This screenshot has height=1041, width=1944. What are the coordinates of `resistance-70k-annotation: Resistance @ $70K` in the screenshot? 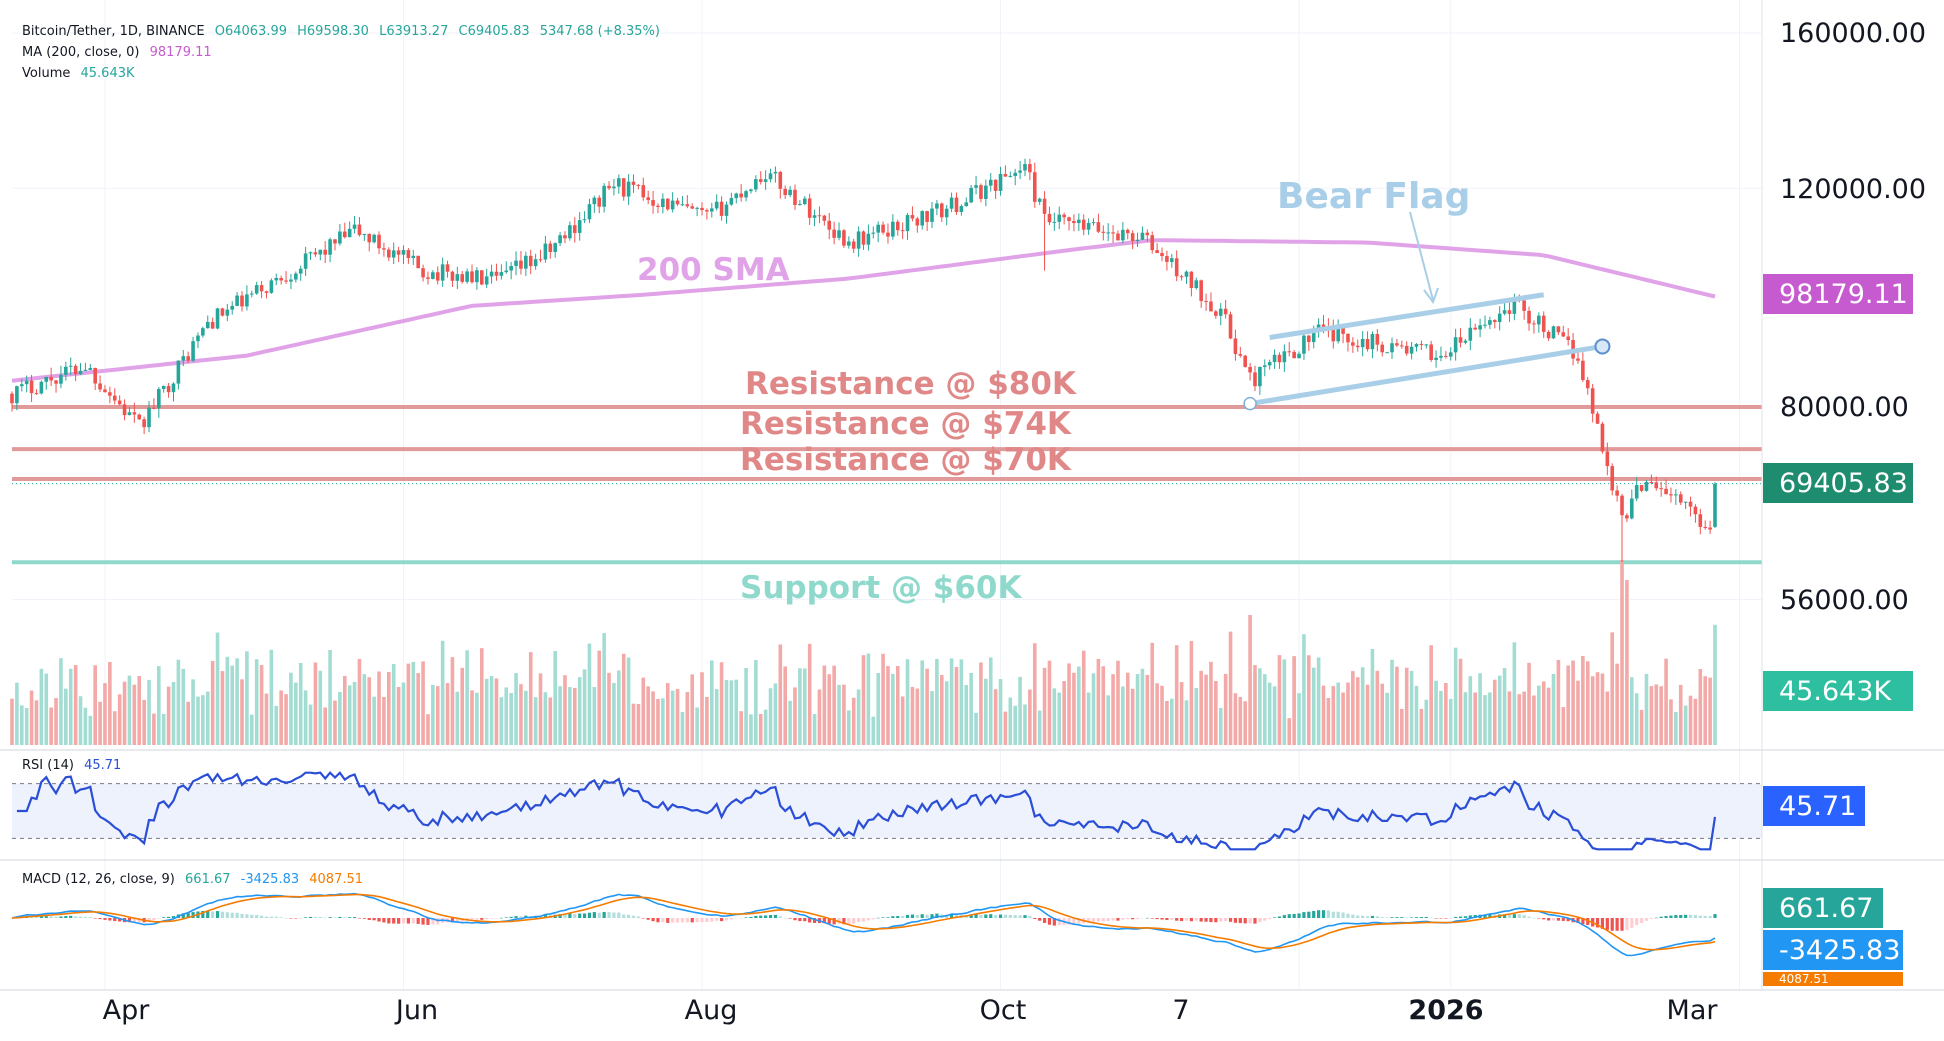 It's located at (905, 460).